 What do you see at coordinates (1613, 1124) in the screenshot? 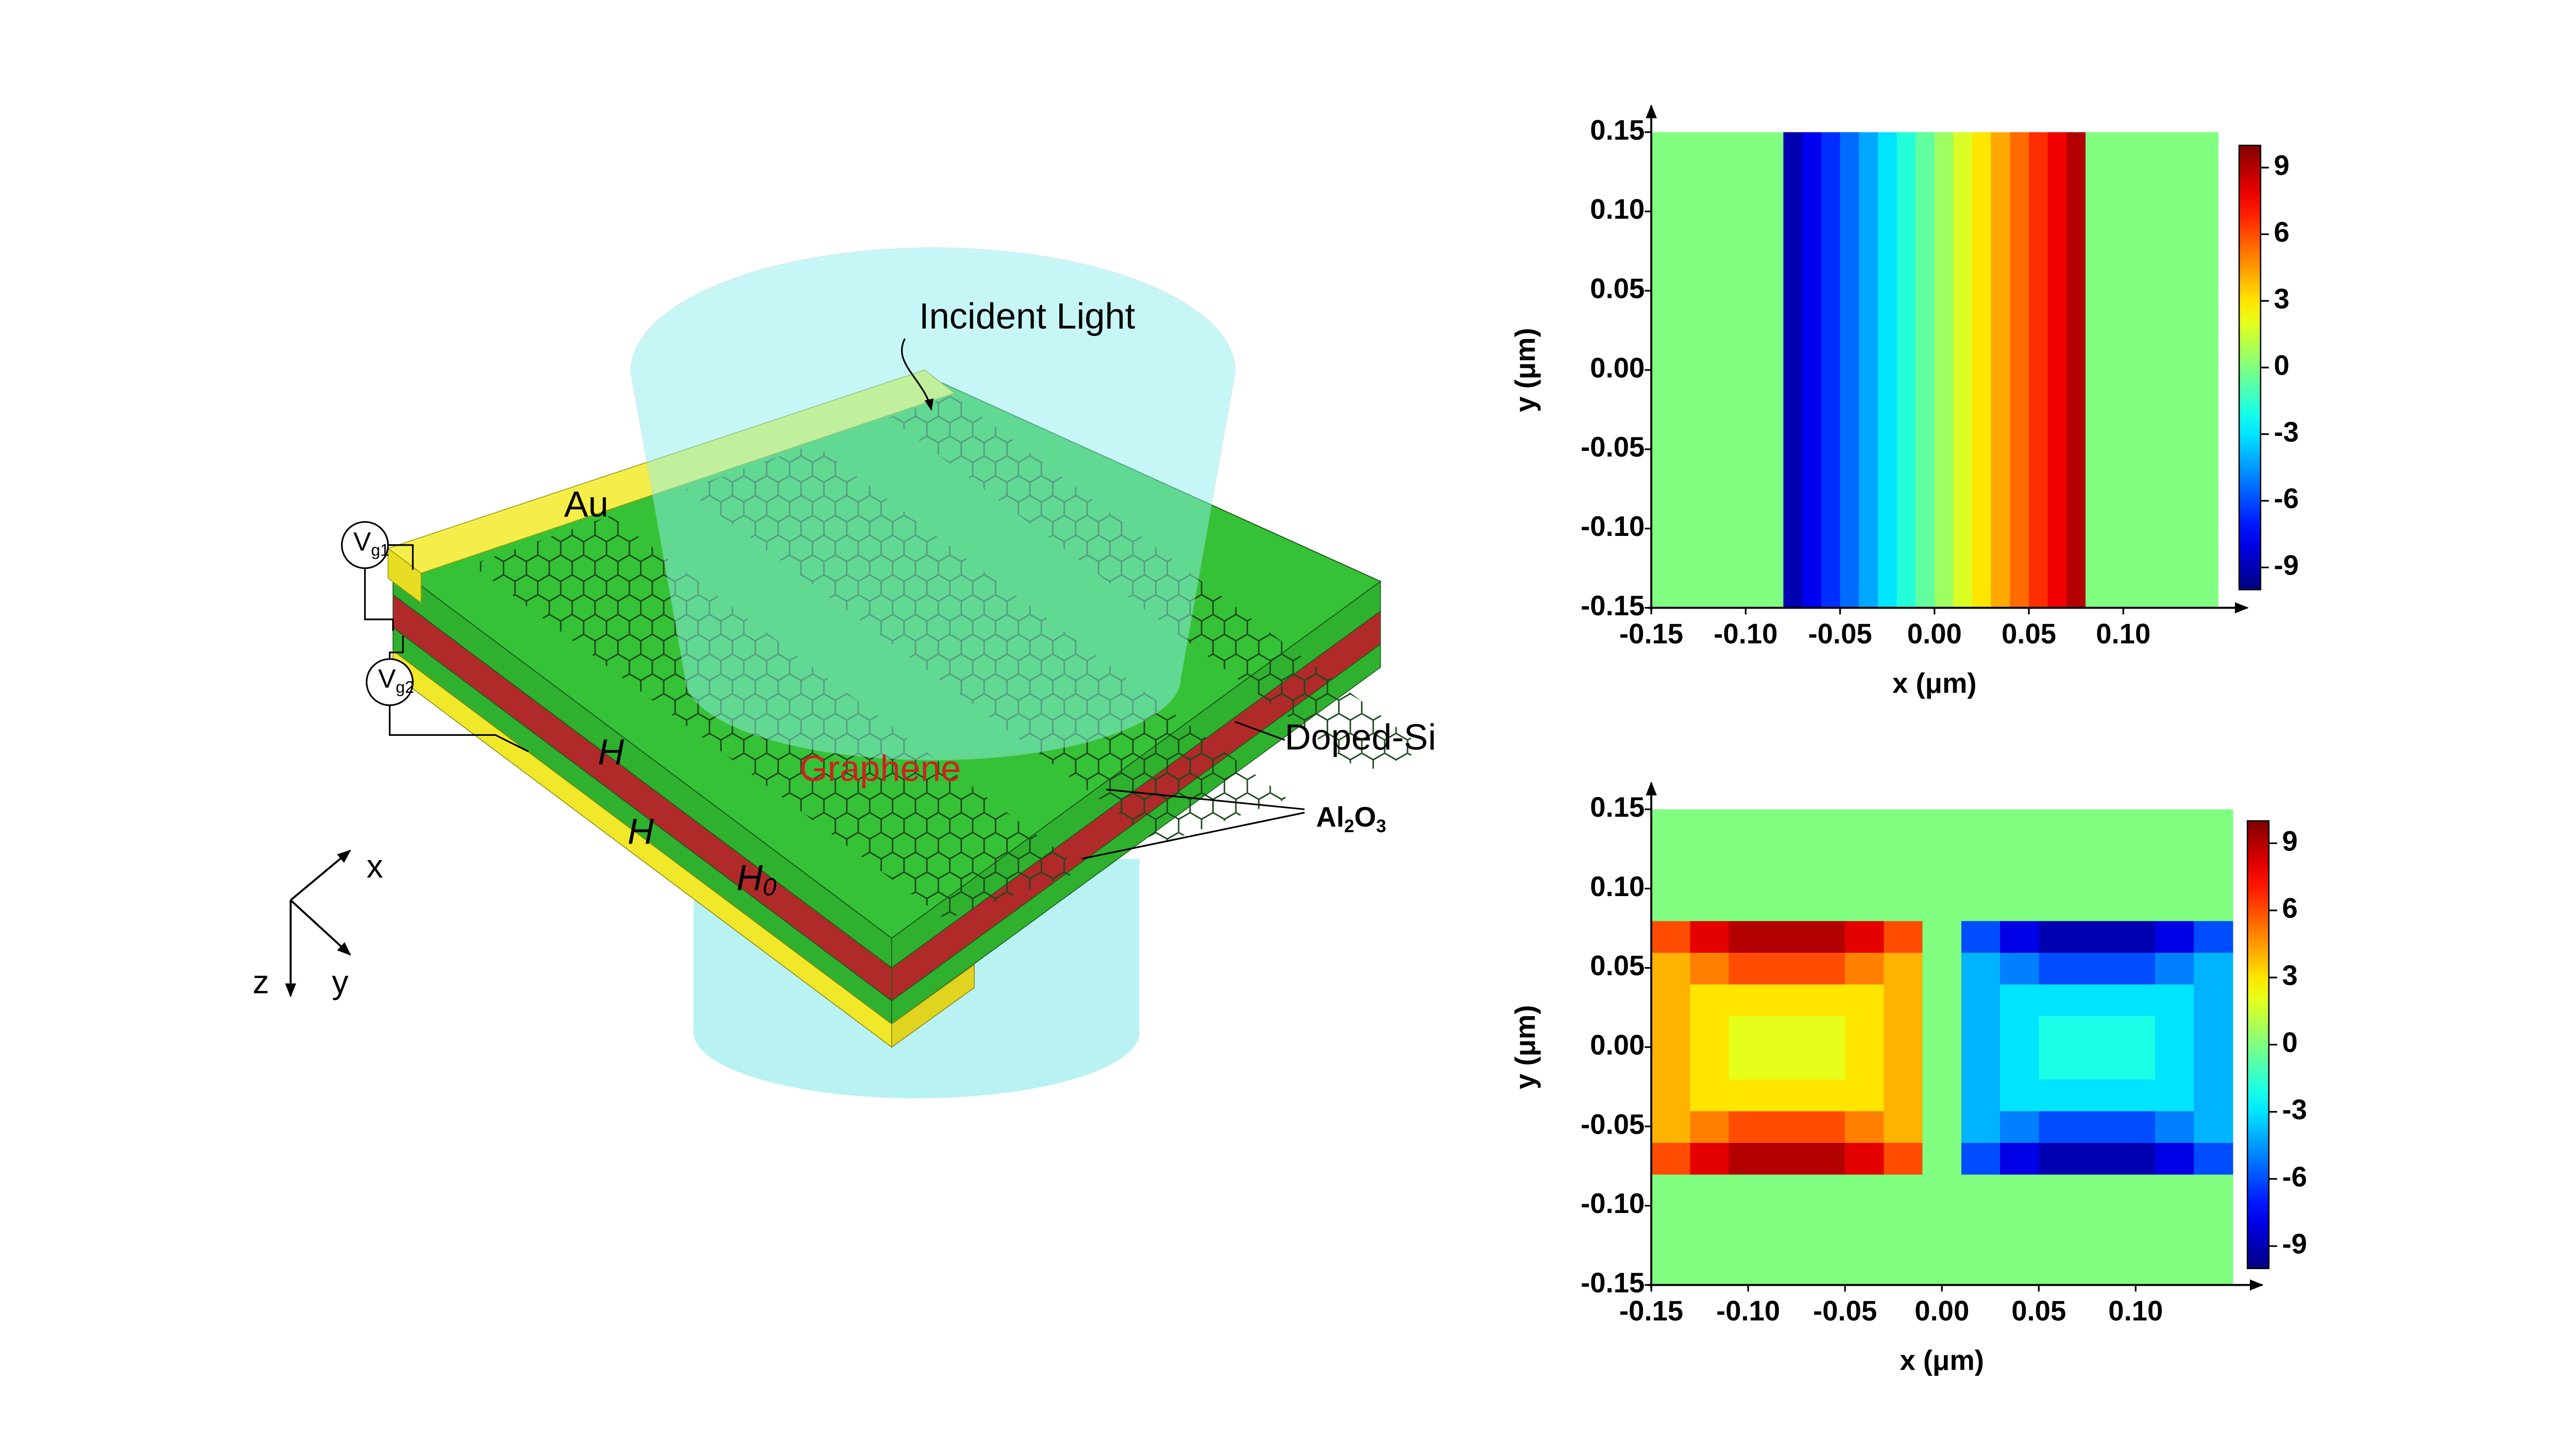
I see `y-tick-label: -0.05` at bounding box center [1613, 1124].